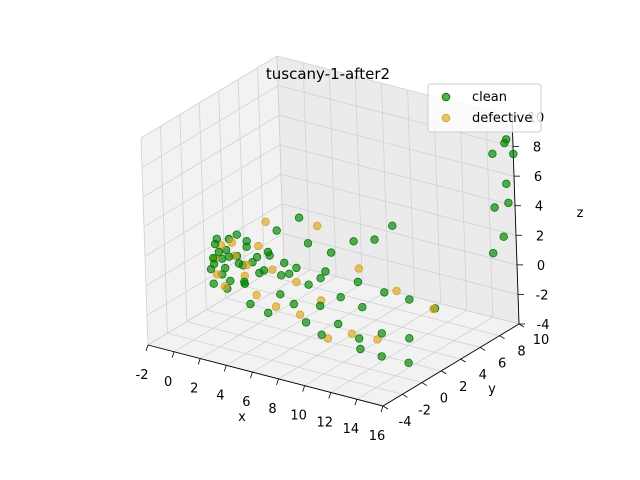  Describe the element at coordinates (483, 375) in the screenshot. I see `y-tick-label: 4` at that location.